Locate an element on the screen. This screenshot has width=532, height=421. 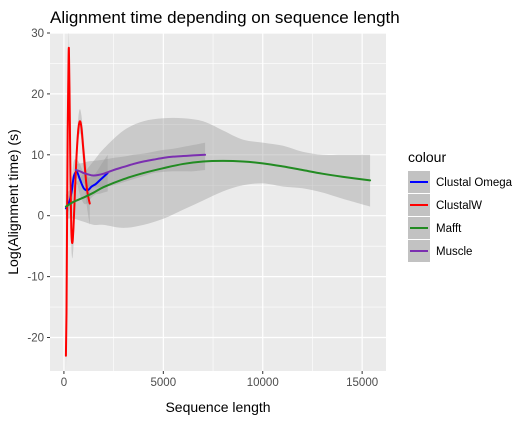
x-tick-label: 5000 is located at coordinates (164, 383).